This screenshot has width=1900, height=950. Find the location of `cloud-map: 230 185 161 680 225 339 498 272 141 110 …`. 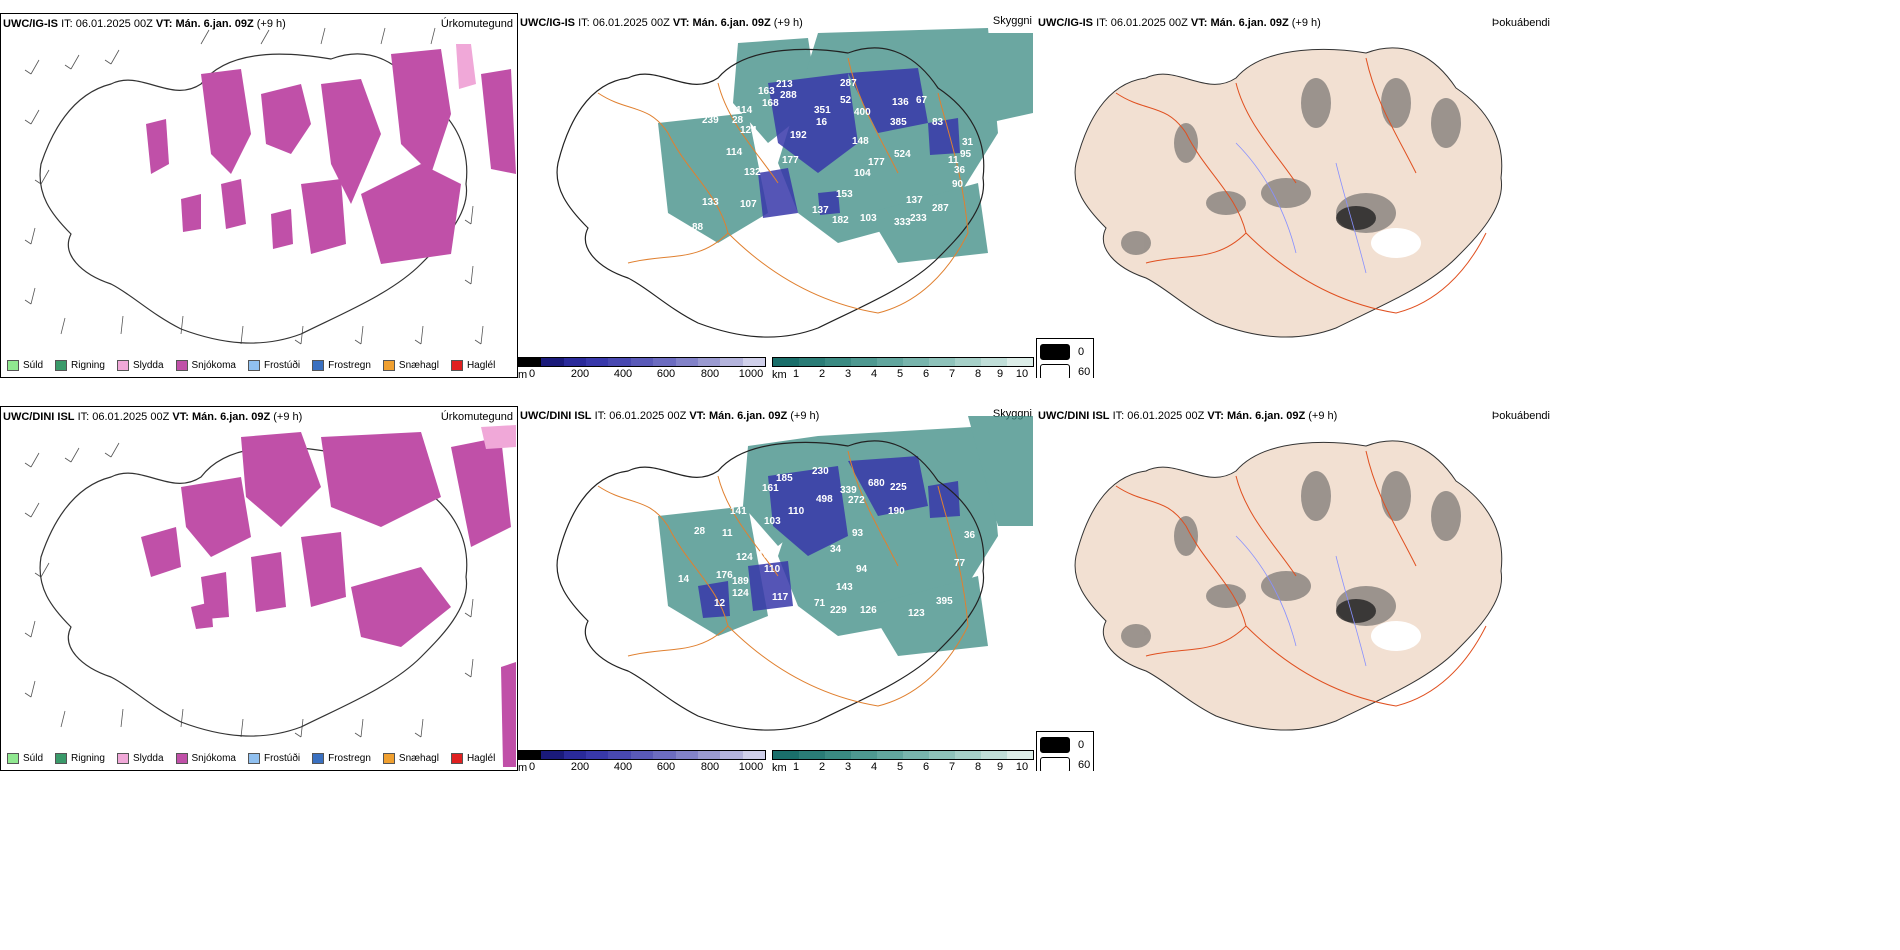

cloud-map: 230 185 161 680 225 339 498 272 141 110 … is located at coordinates (794, 573).